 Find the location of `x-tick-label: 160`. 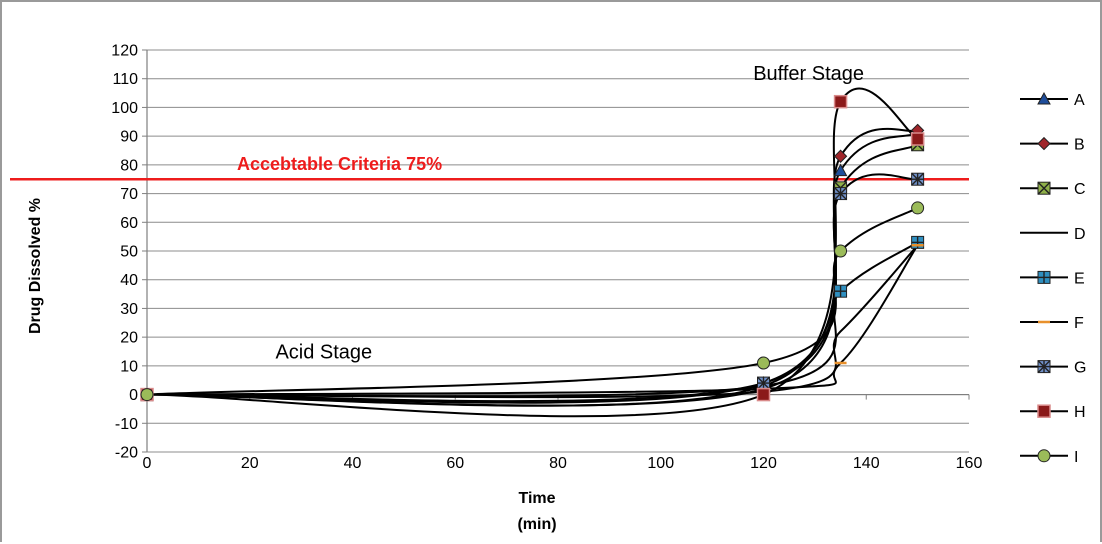

x-tick-label: 160 is located at coordinates (969, 463).